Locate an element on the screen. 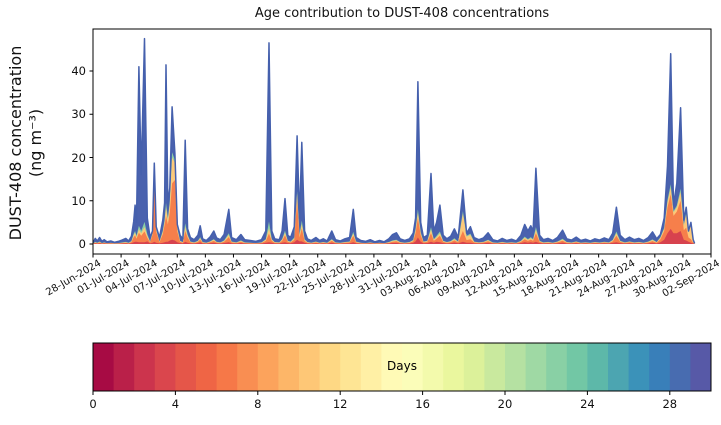  y-tick-label: 40 is located at coordinates (78, 71).